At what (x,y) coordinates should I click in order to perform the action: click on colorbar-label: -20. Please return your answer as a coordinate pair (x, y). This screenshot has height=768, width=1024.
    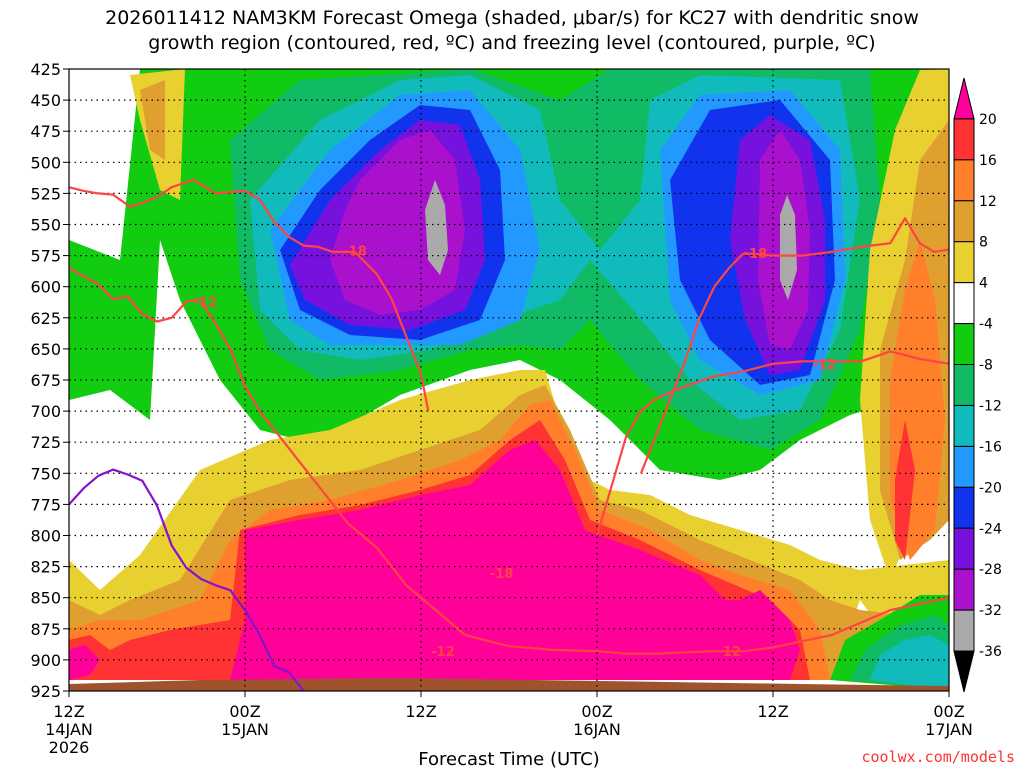
    Looking at the image, I should click on (990, 488).